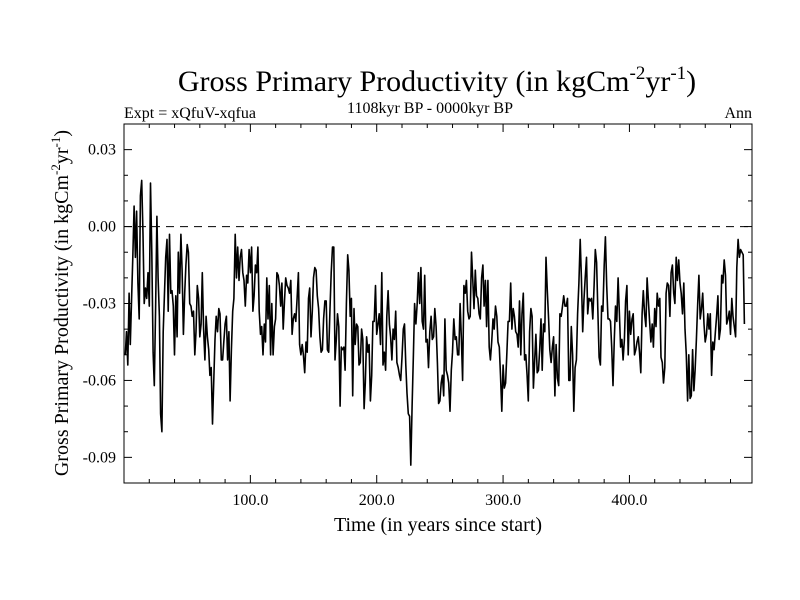 Image resolution: width=800 pixels, height=600 pixels. Describe the element at coordinates (738, 113) in the screenshot. I see `season-label: Ann` at that location.